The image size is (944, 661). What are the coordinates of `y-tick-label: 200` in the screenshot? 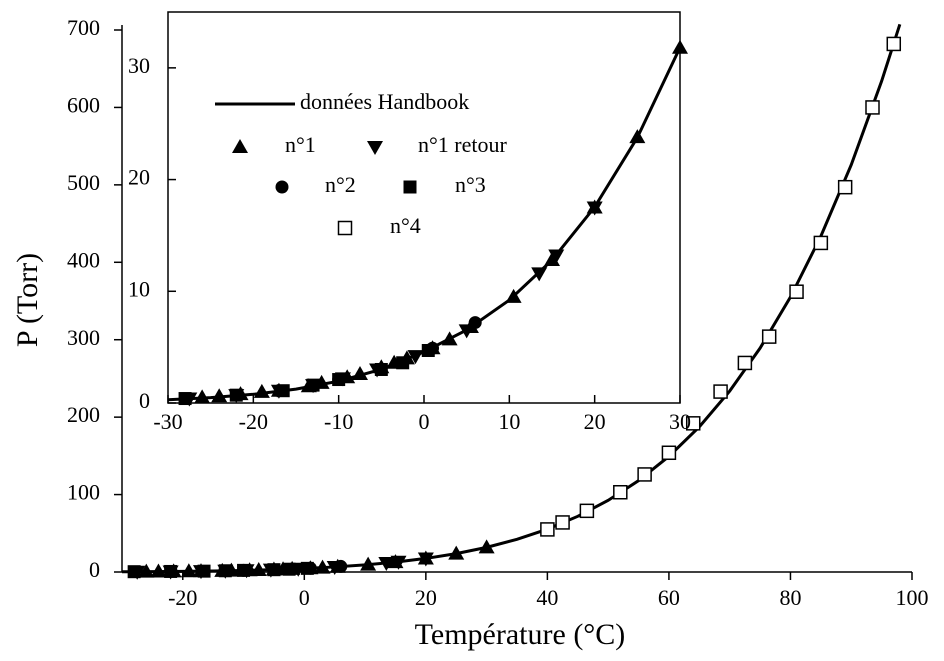 It's located at (83, 414).